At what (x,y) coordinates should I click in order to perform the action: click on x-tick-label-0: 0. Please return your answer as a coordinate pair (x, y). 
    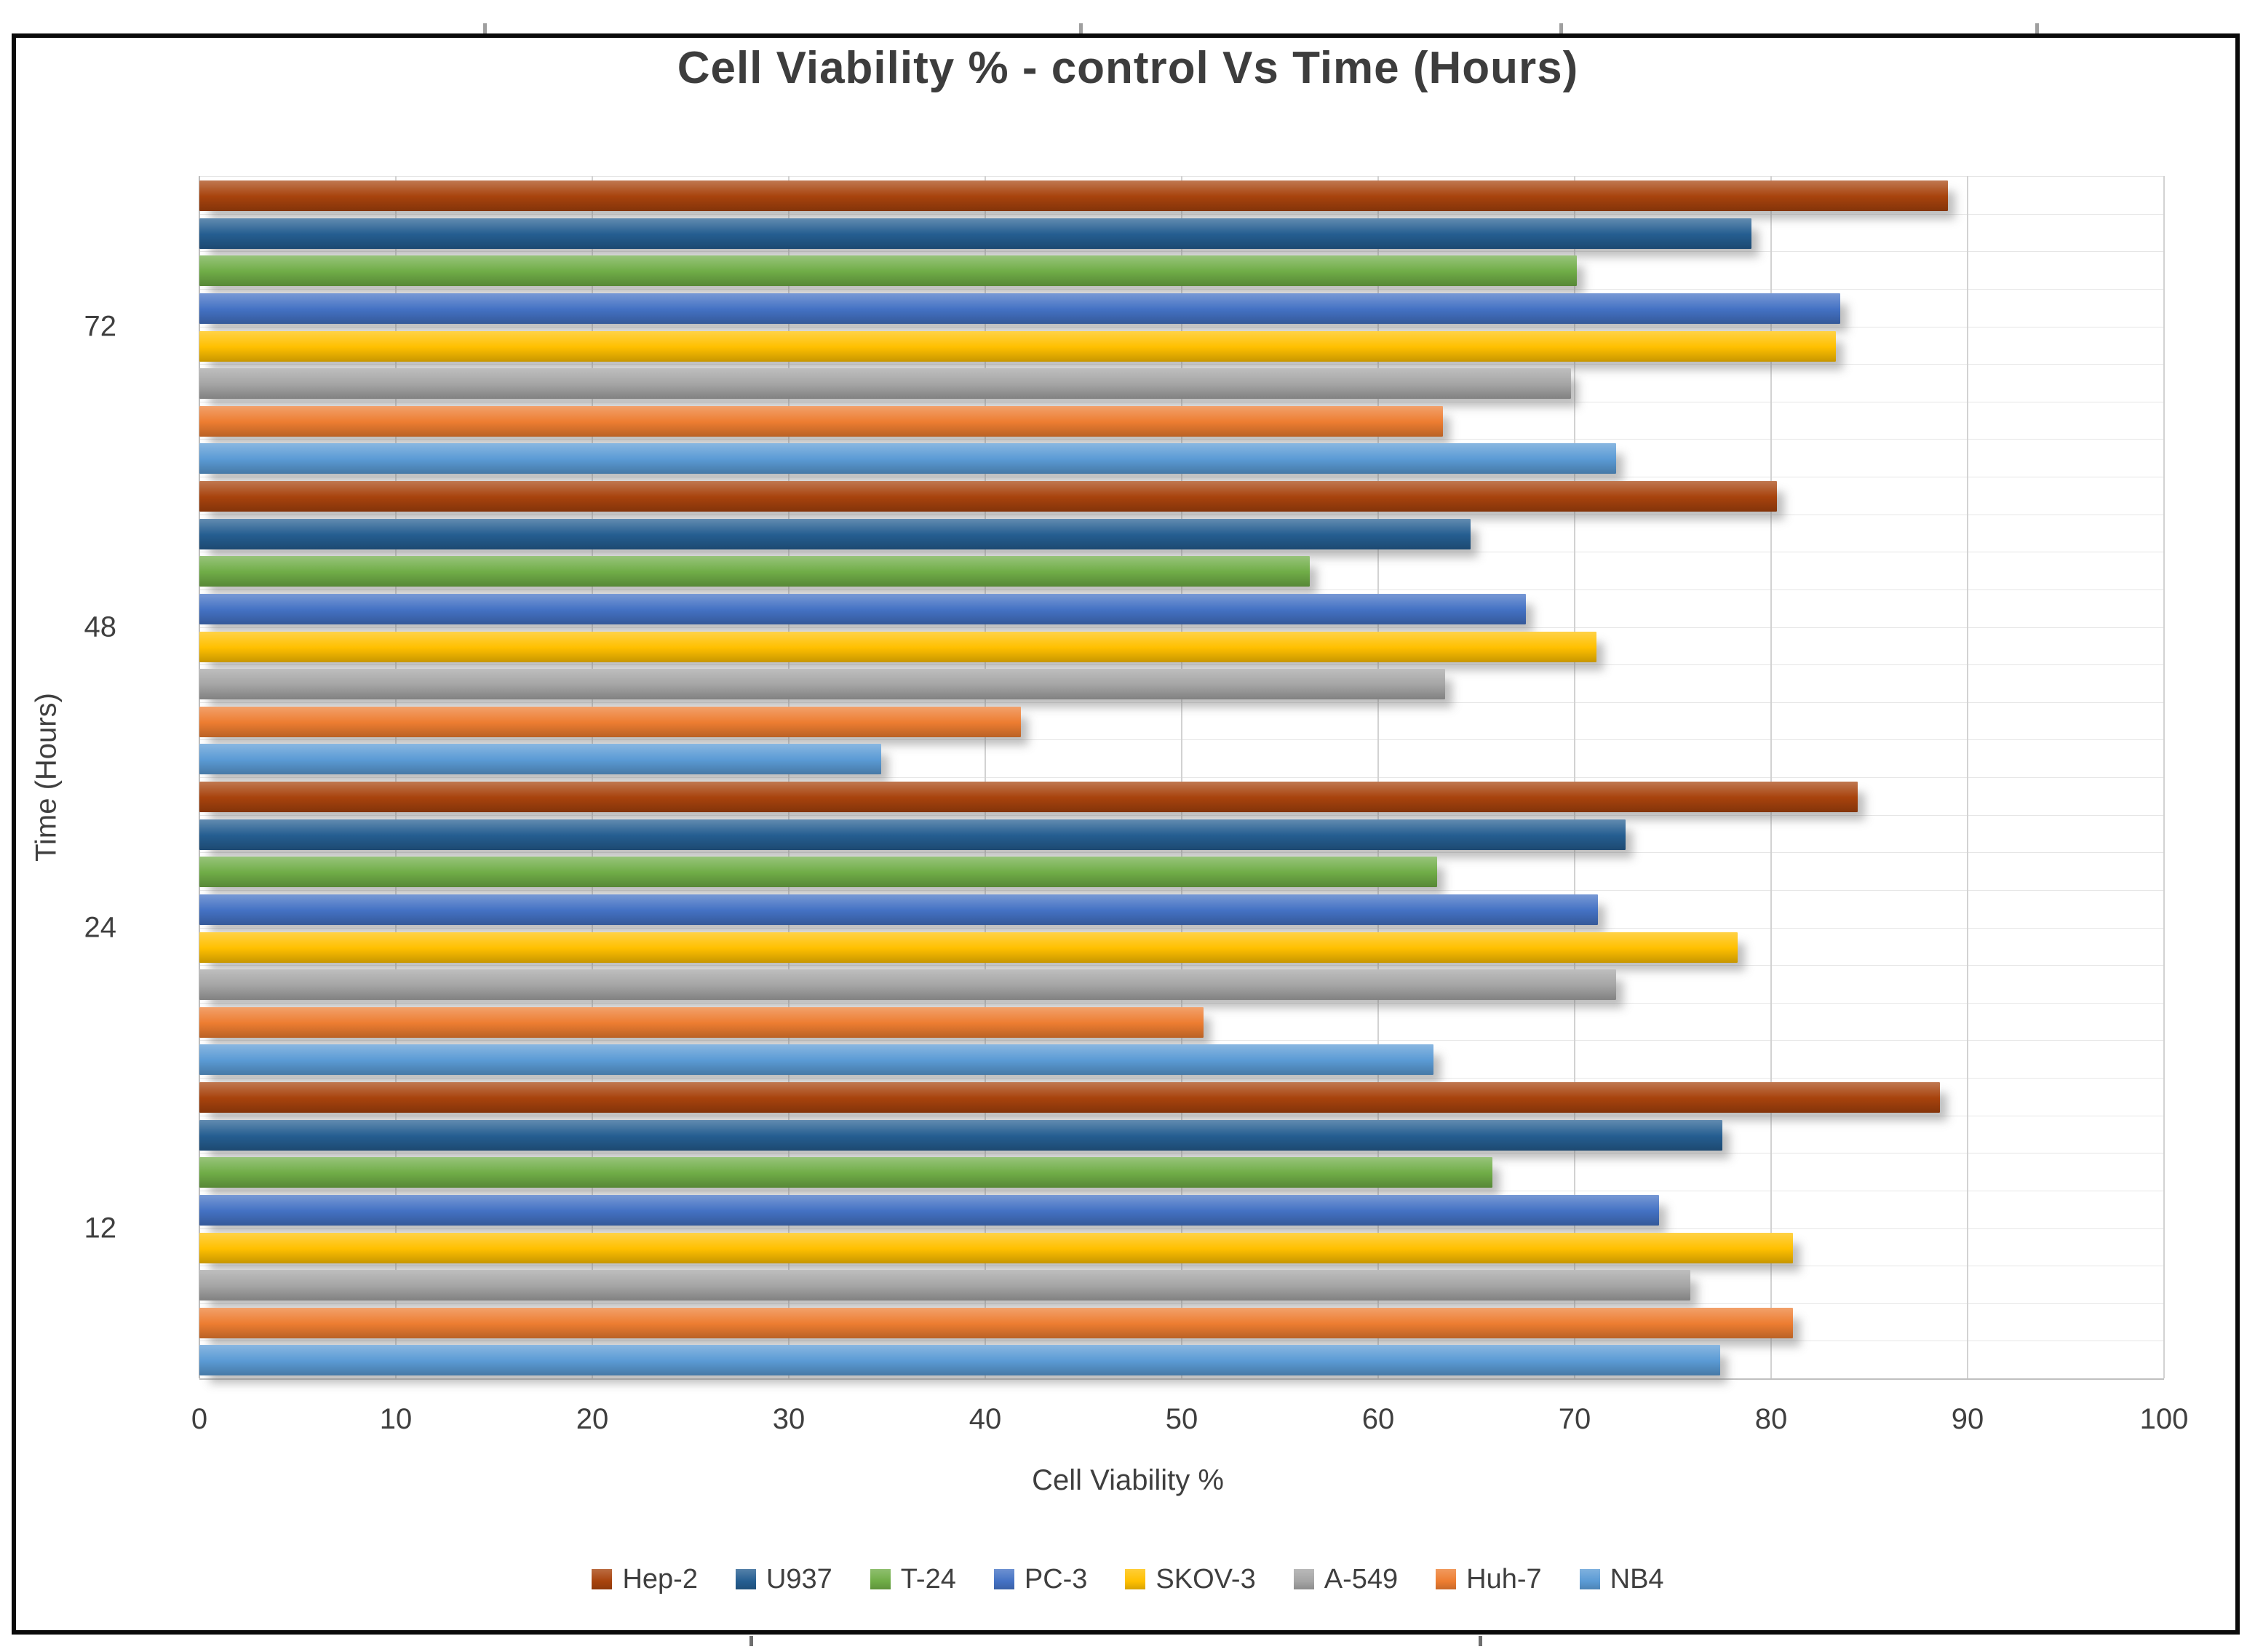
    Looking at the image, I should click on (199, 1419).